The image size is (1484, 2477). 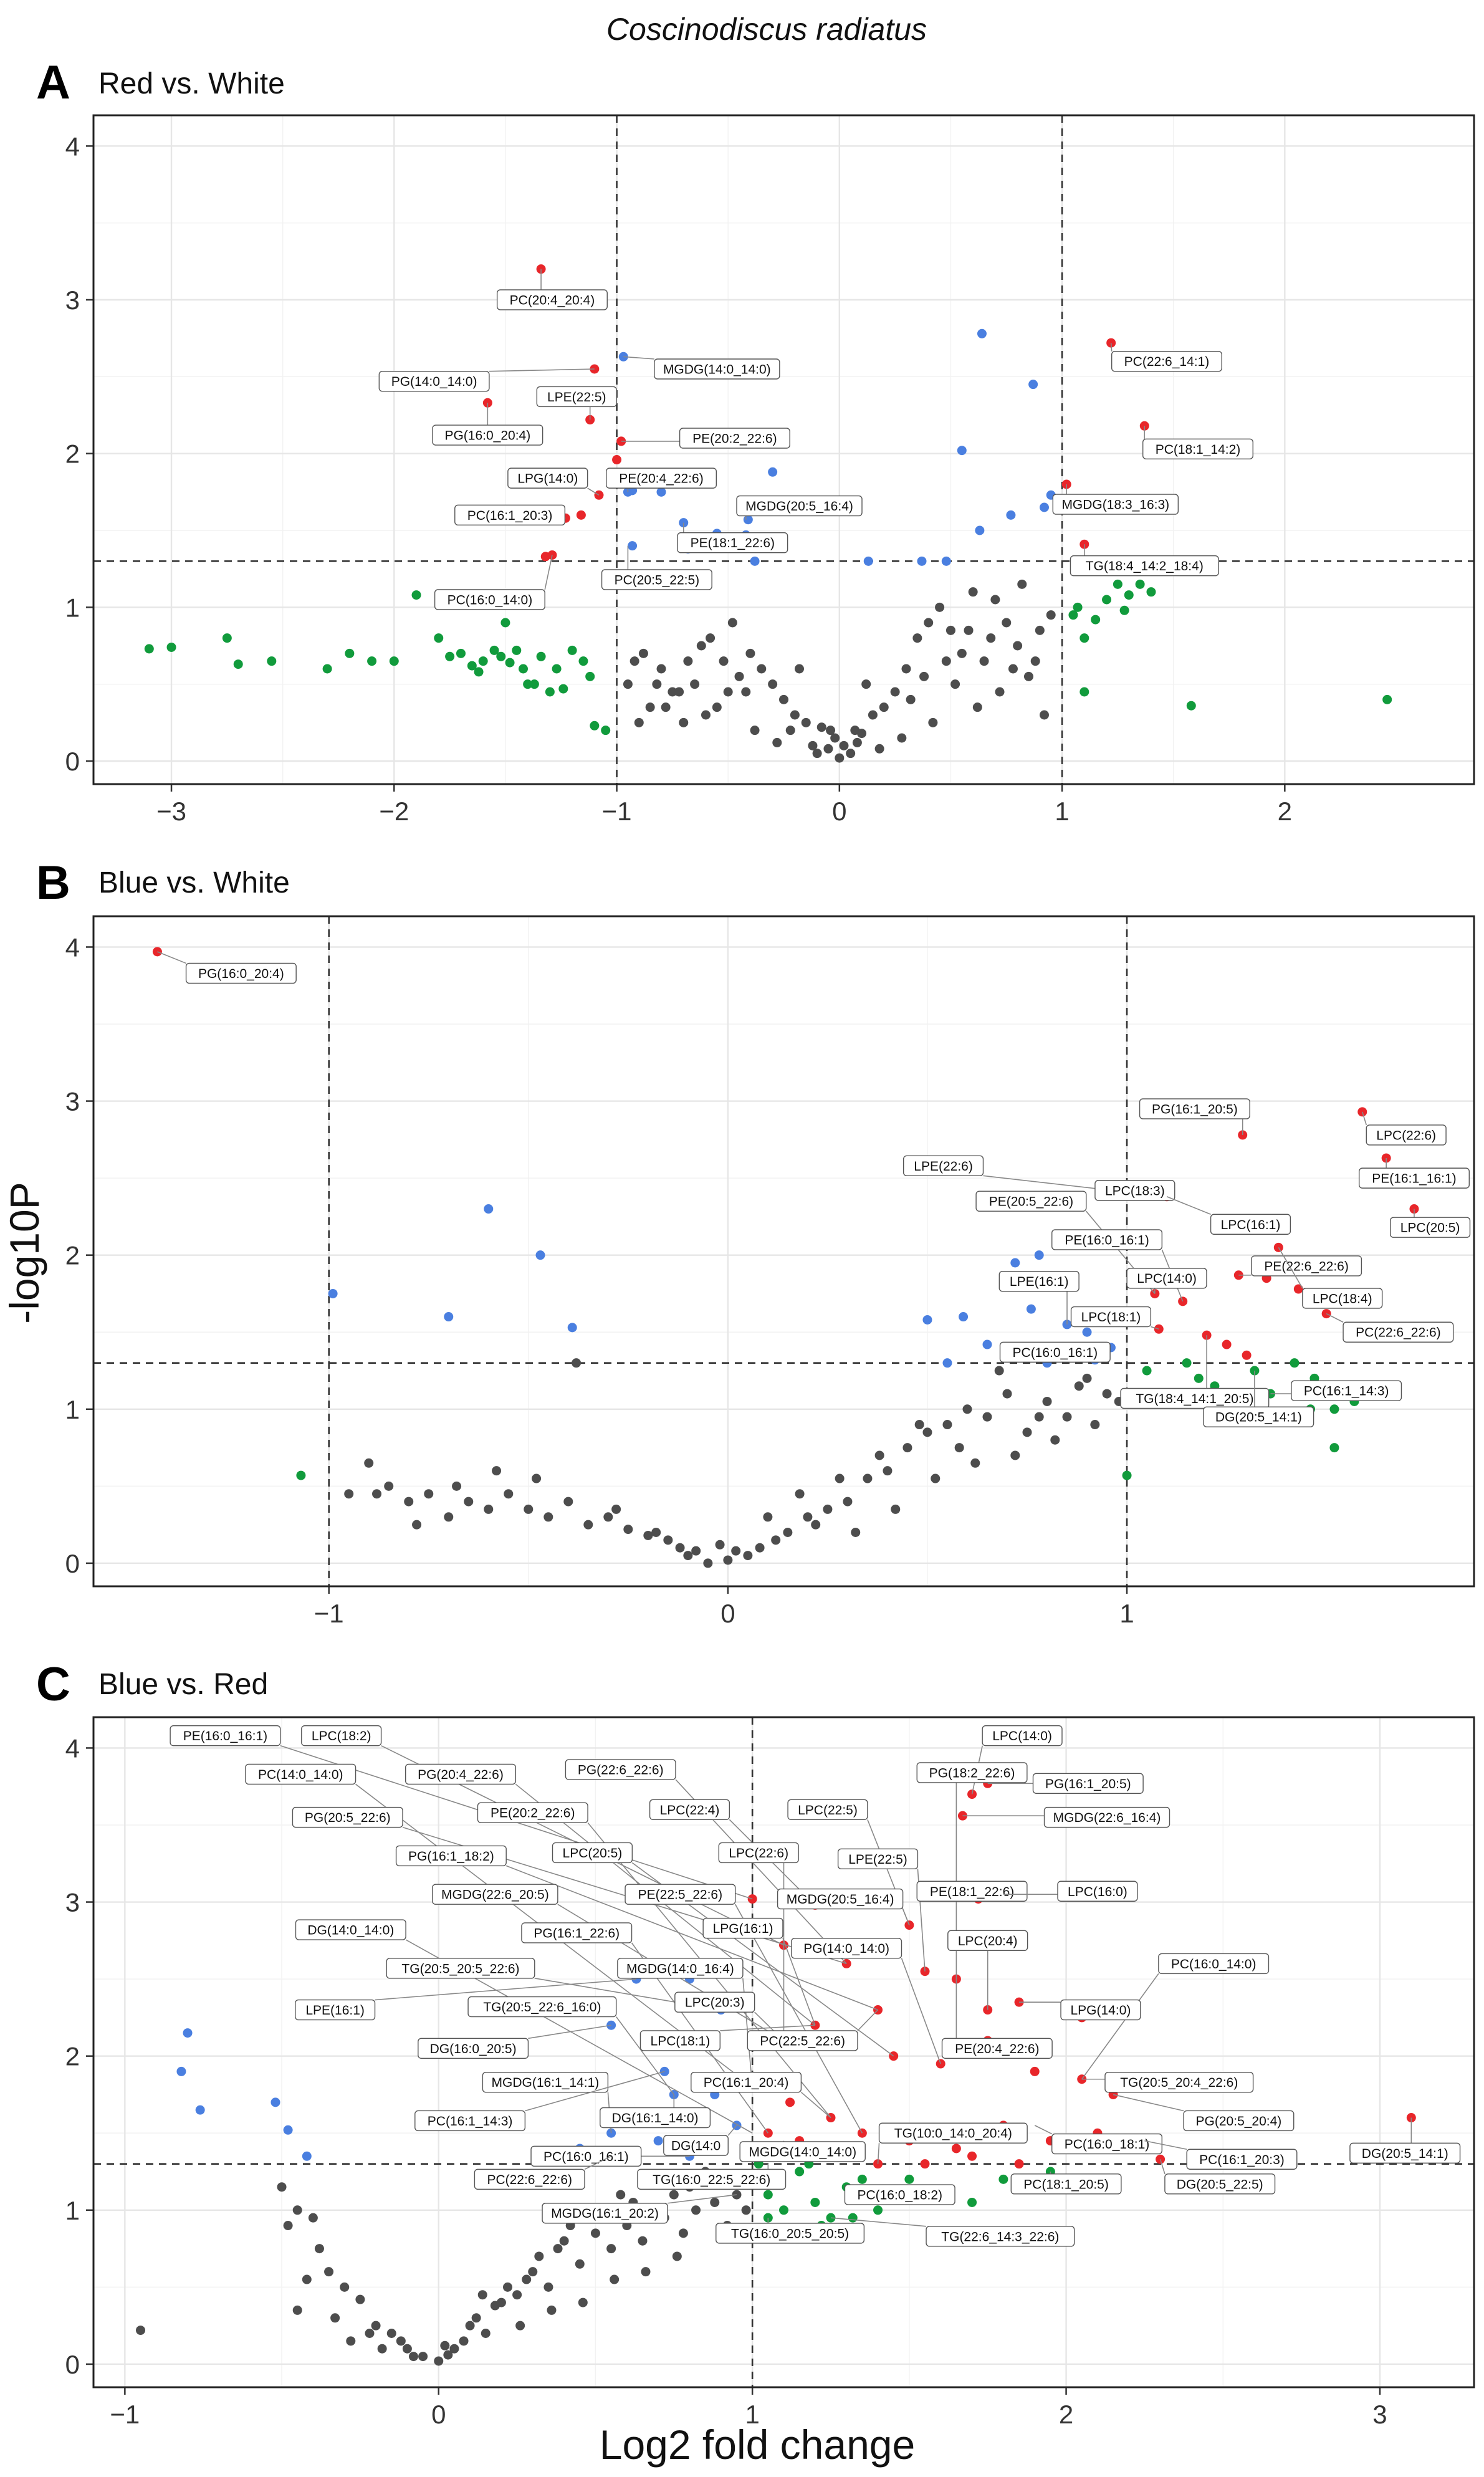 What do you see at coordinates (191, 83) in the screenshot?
I see `panel-title: Red vs. White` at bounding box center [191, 83].